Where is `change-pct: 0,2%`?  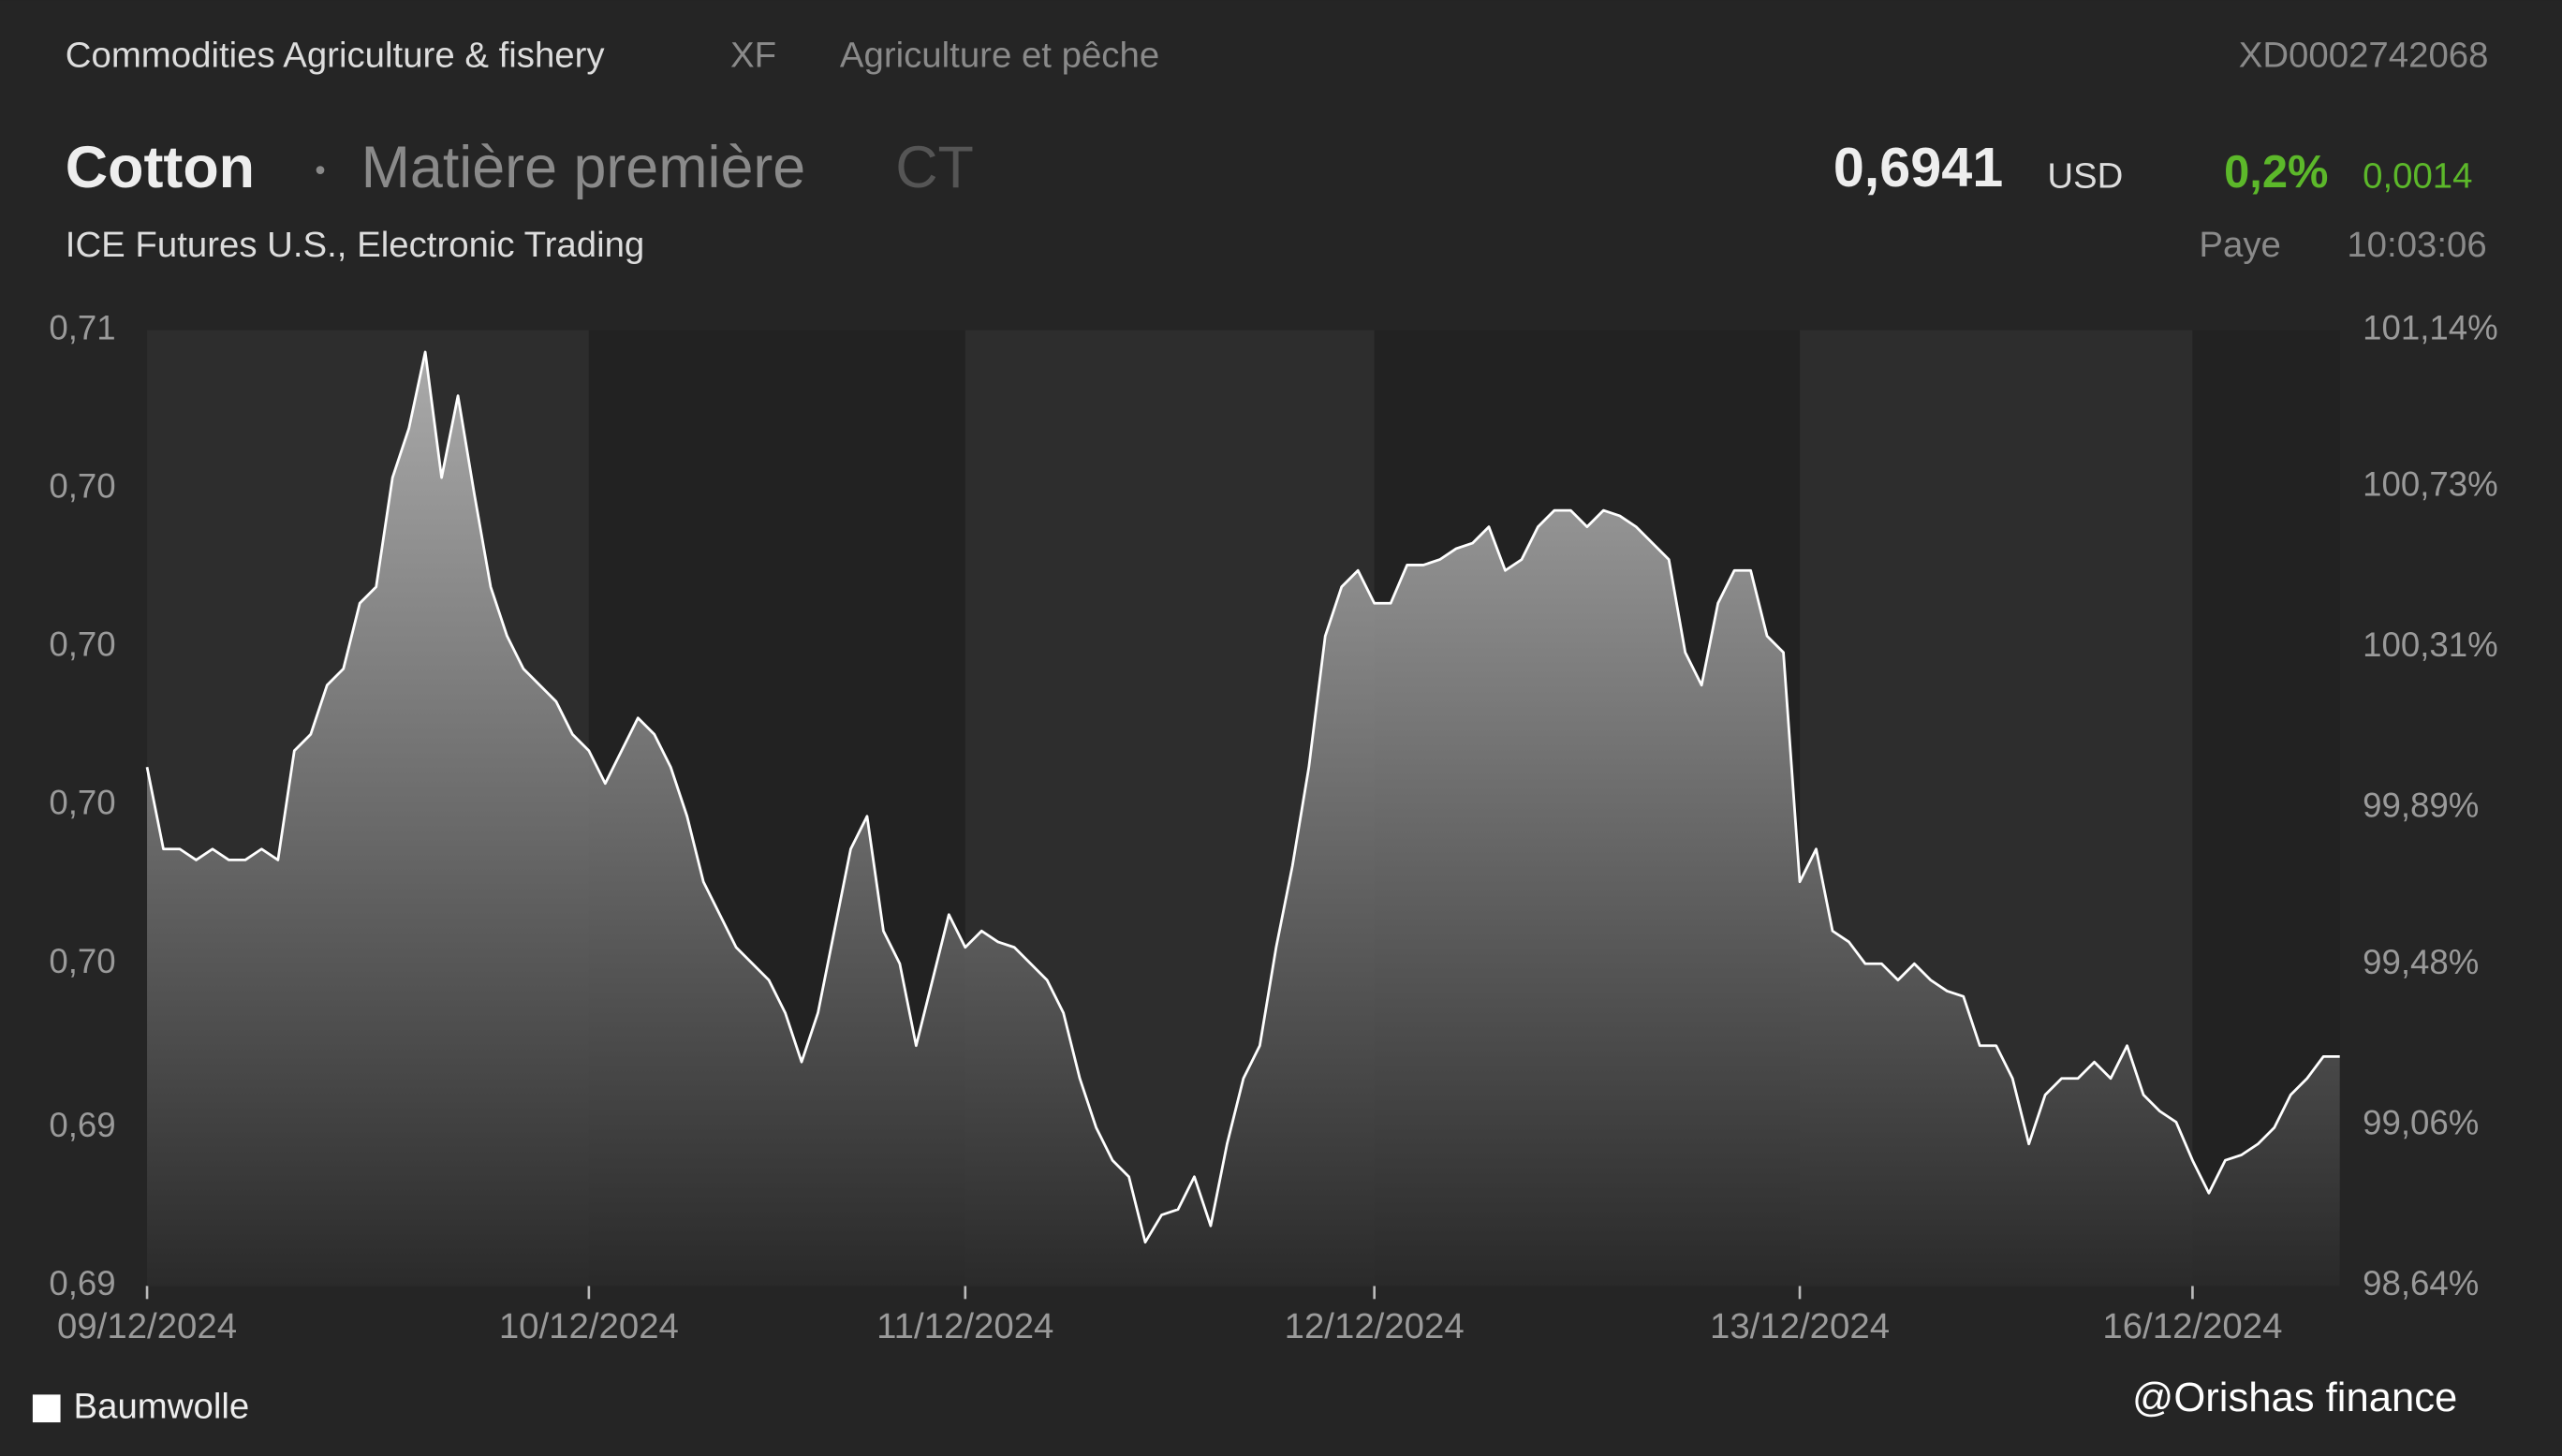 change-pct: 0,2% is located at coordinates (2276, 172).